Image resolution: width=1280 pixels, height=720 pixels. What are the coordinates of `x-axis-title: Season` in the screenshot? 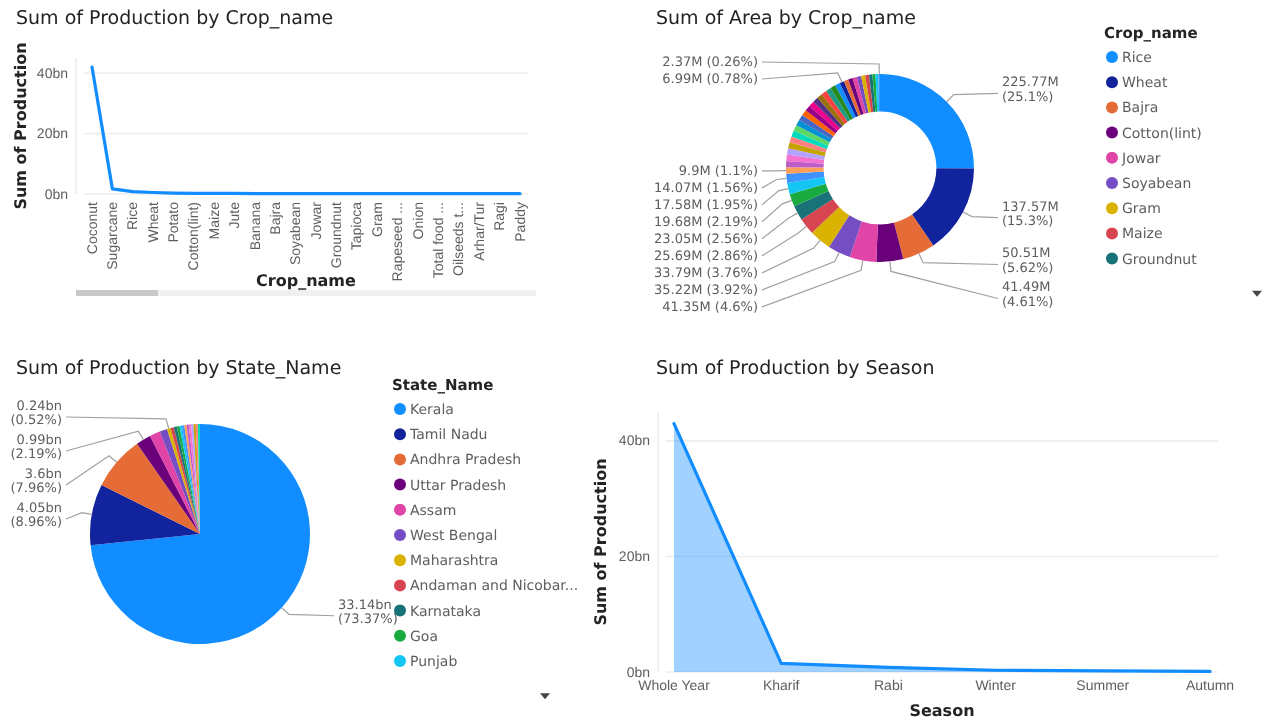 It's located at (942, 711).